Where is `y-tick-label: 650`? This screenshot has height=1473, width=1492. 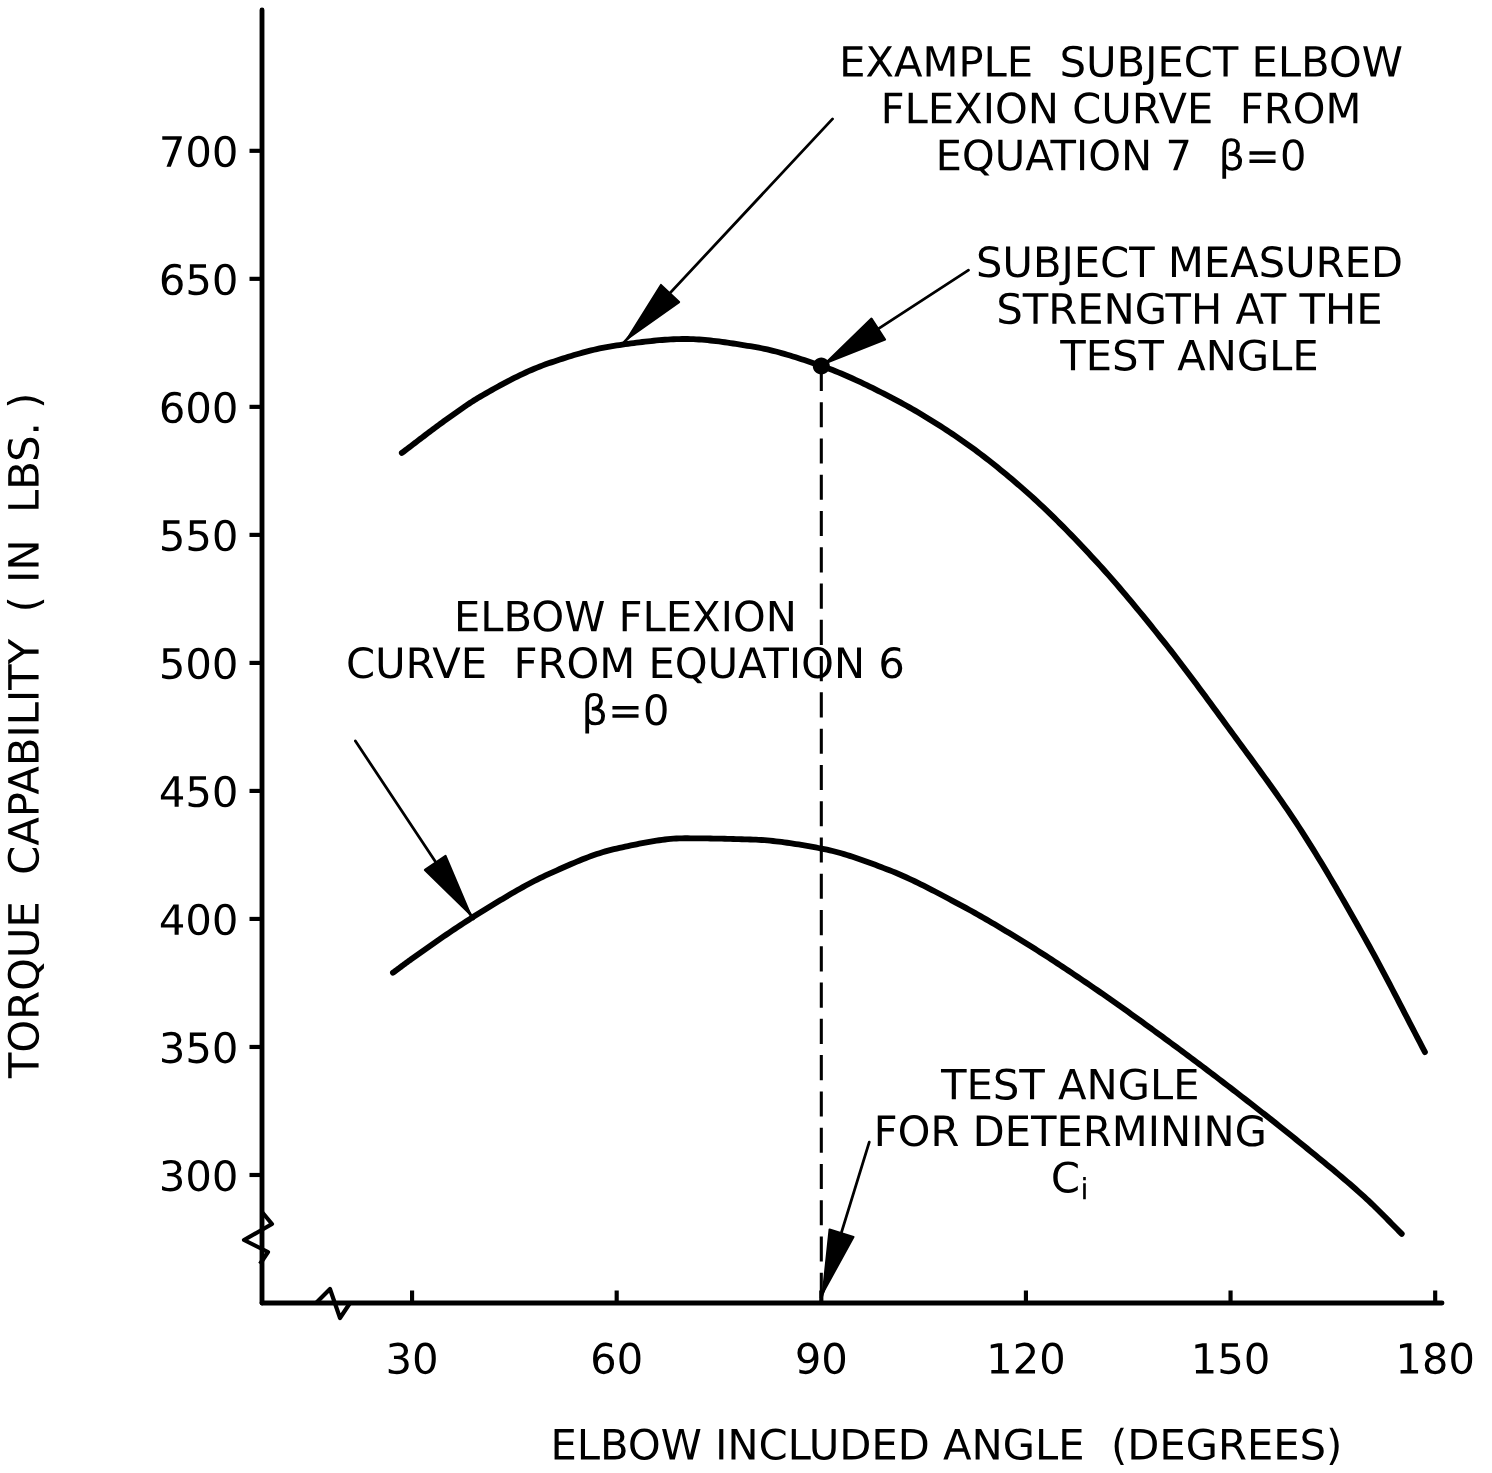
y-tick-label: 650 is located at coordinates (198, 279).